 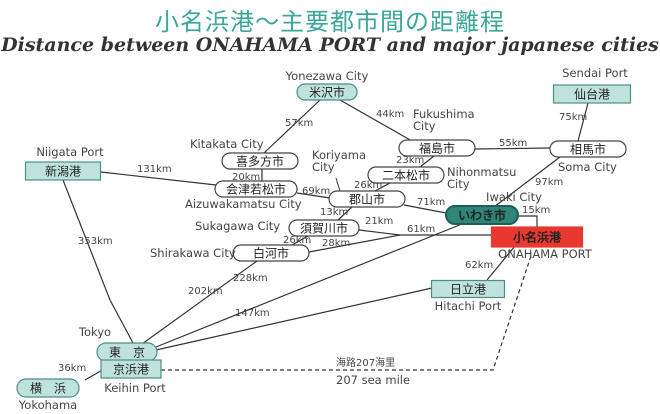 What do you see at coordinates (135, 388) in the screenshot?
I see `node-keihin-en: Keihin Port` at bounding box center [135, 388].